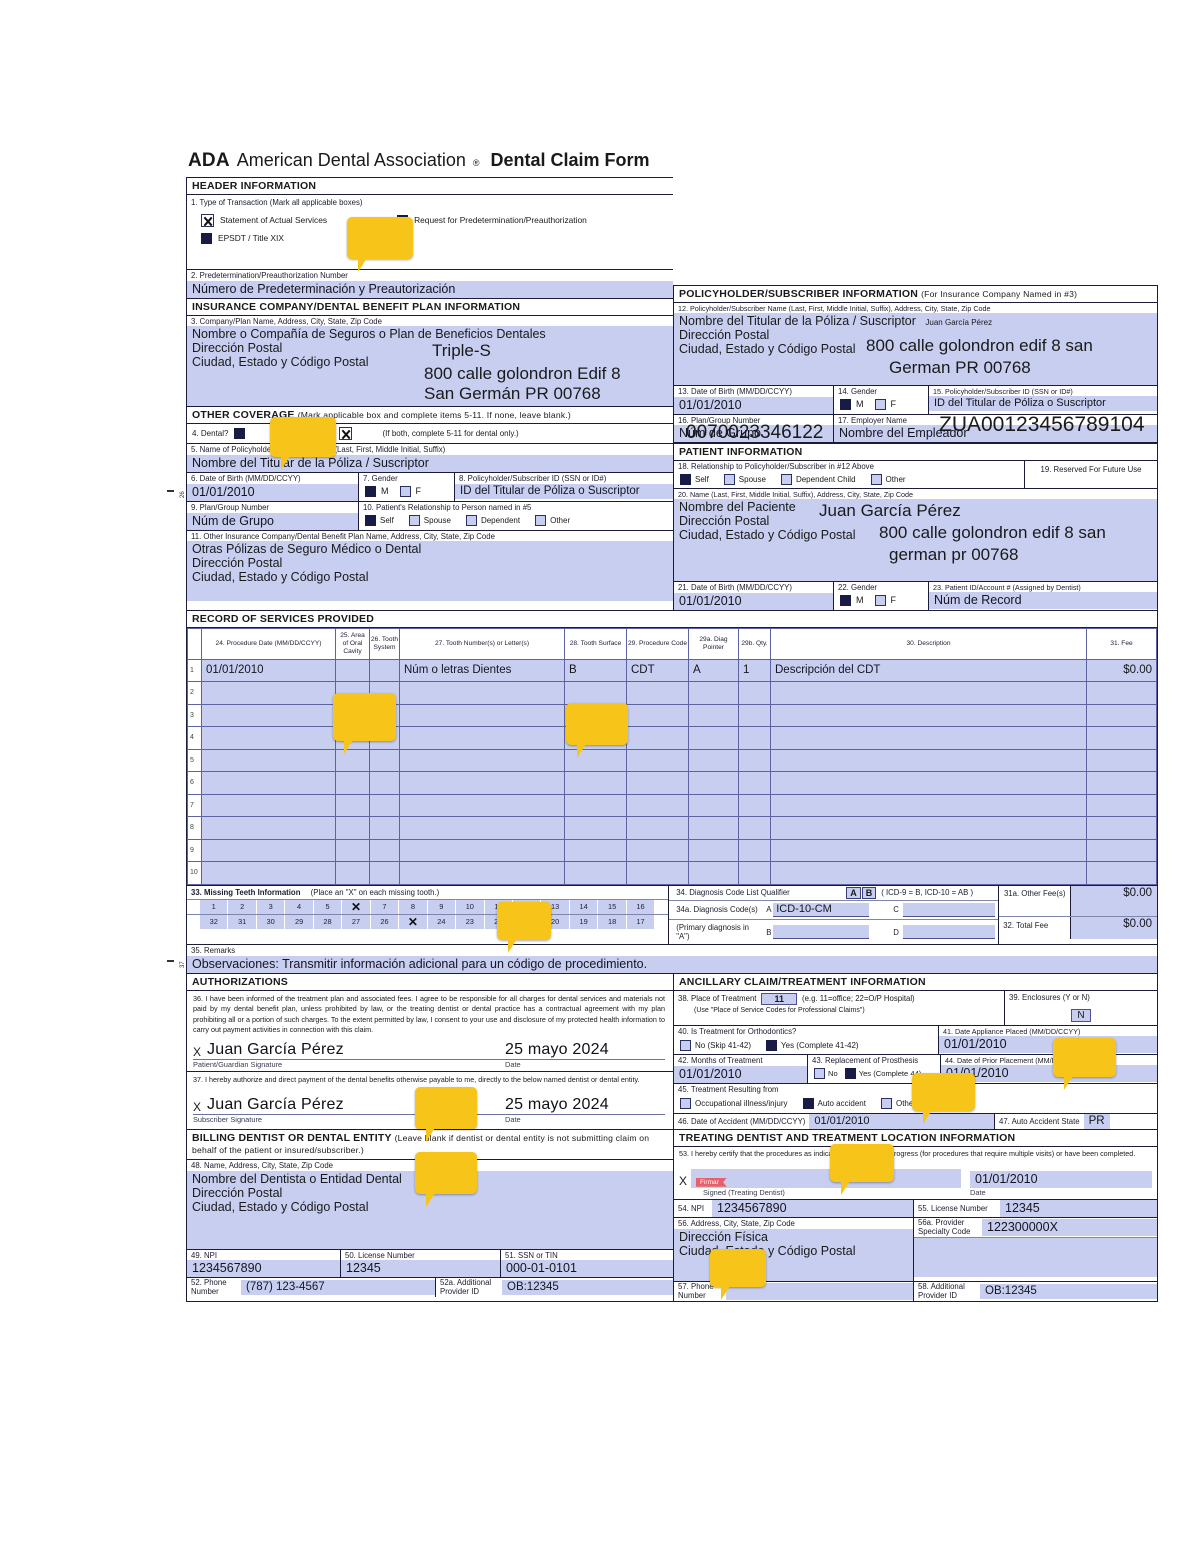 The height and width of the screenshot is (1553, 1200). What do you see at coordinates (1069, 1228) in the screenshot?
I see `q56a-value: 122300000X` at bounding box center [1069, 1228].